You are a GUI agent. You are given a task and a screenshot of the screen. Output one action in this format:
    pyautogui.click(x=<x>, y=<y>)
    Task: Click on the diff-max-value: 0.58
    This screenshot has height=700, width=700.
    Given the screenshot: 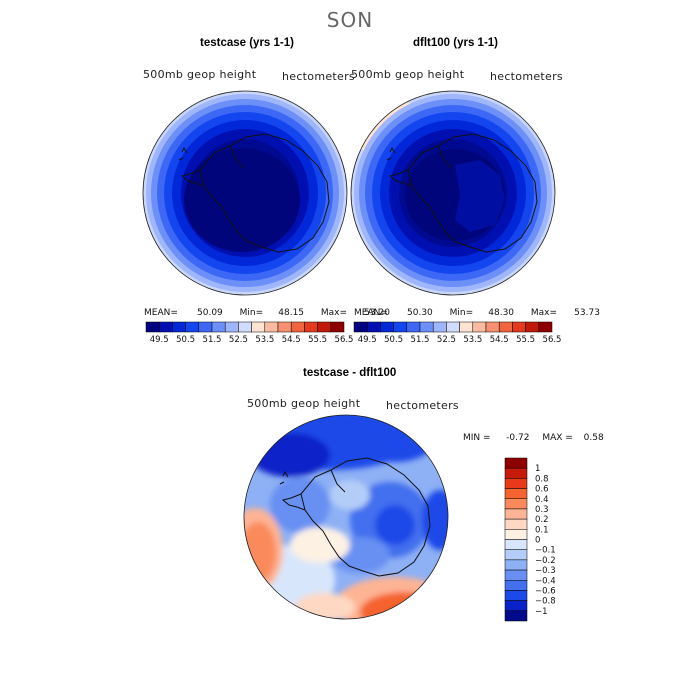 What is the action you would take?
    pyautogui.click(x=593, y=438)
    